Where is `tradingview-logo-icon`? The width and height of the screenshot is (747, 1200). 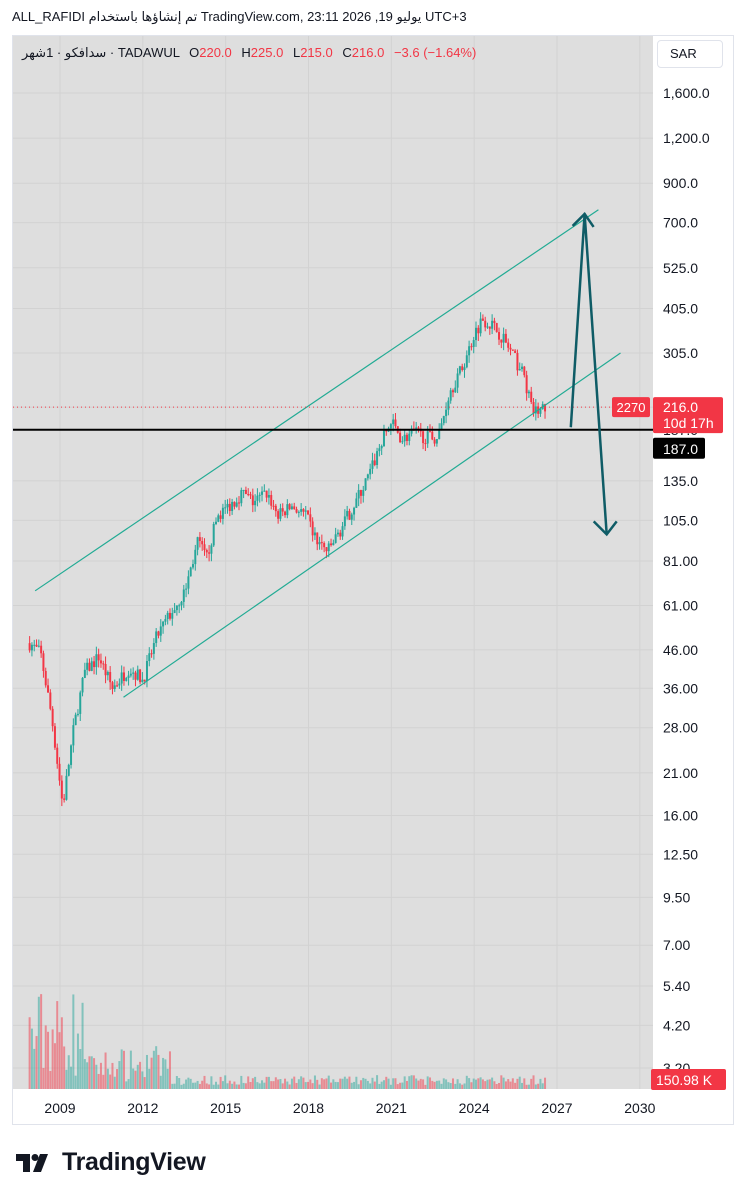 tradingview-logo-icon is located at coordinates (32, 1162).